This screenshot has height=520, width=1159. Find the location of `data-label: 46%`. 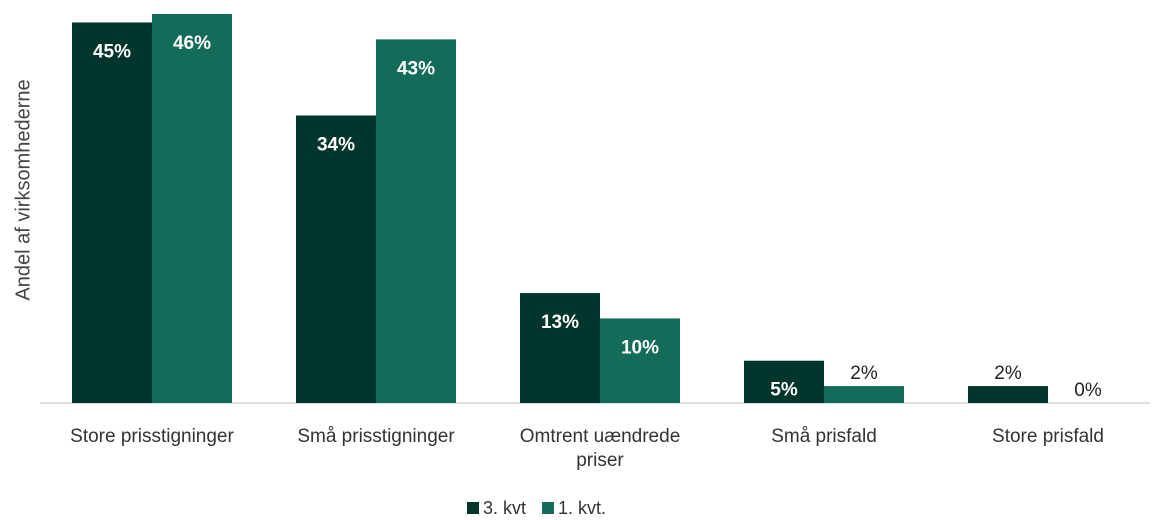

data-label: 46% is located at coordinates (192, 43).